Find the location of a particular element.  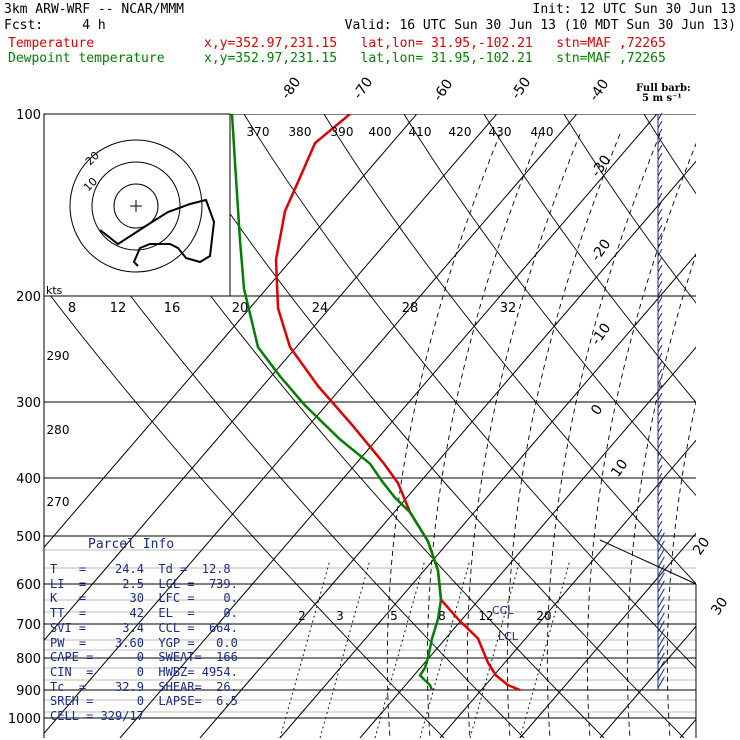

mixing-ratio-label: 8 is located at coordinates (442, 616).